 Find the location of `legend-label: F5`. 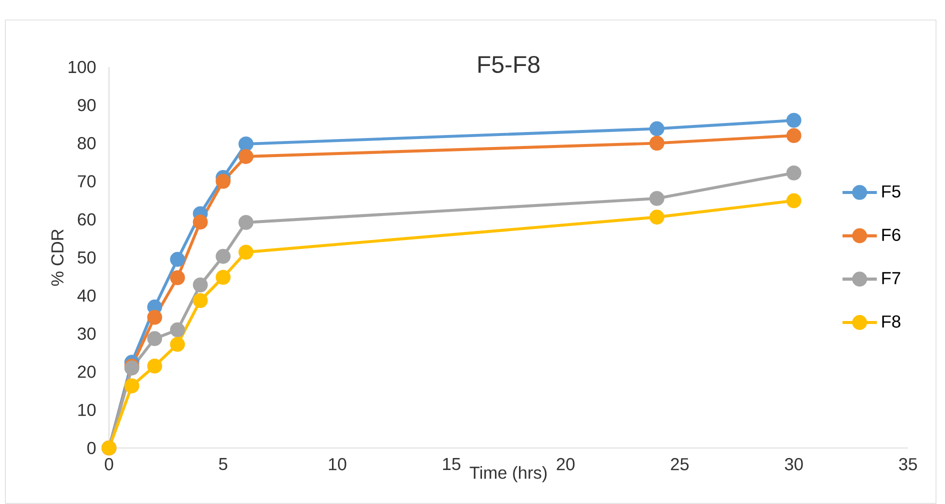

legend-label: F5 is located at coordinates (891, 191).